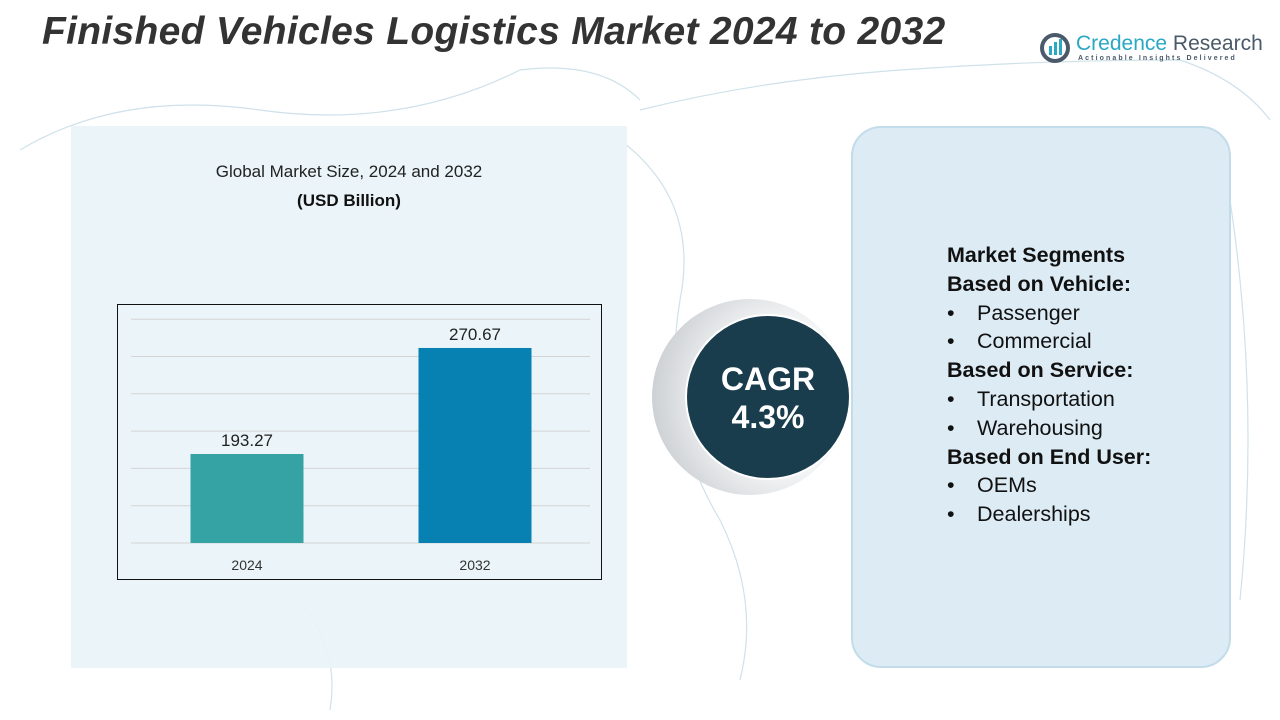 The height and width of the screenshot is (720, 1280). I want to click on data-label: 270.67, so click(475, 334).